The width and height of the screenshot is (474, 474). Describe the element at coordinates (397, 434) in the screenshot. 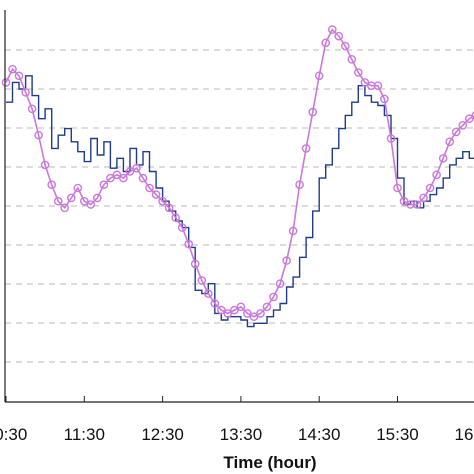

I see `x-tick-label-5: 15:30` at that location.